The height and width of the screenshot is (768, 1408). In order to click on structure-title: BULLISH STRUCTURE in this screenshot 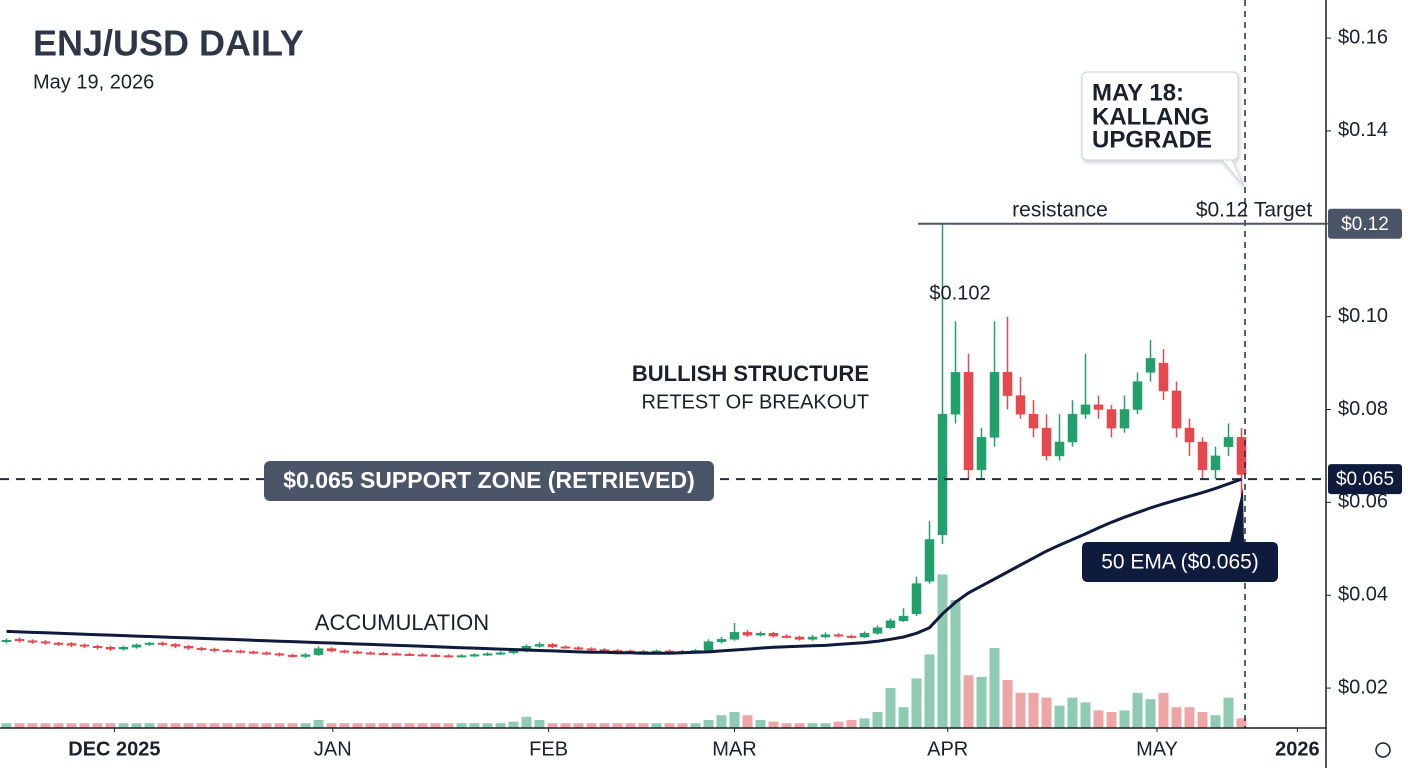, I will do `click(750, 373)`.